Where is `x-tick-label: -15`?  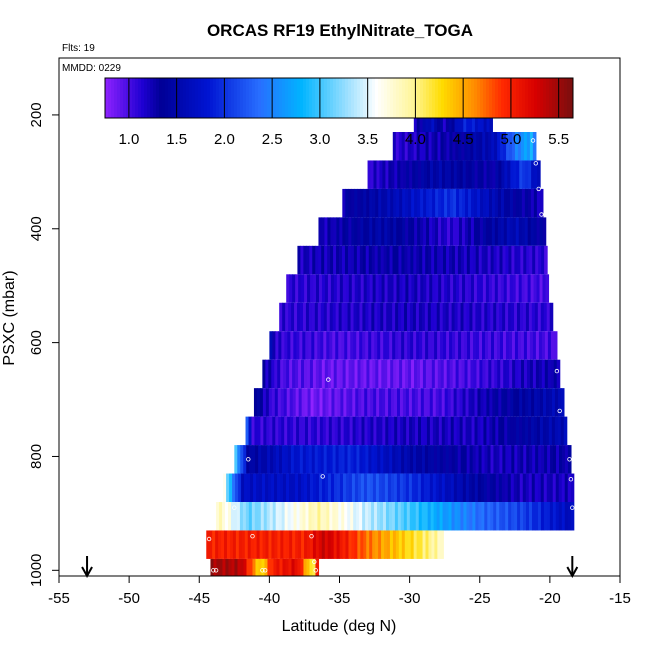 x-tick-label: -15 is located at coordinates (620, 598).